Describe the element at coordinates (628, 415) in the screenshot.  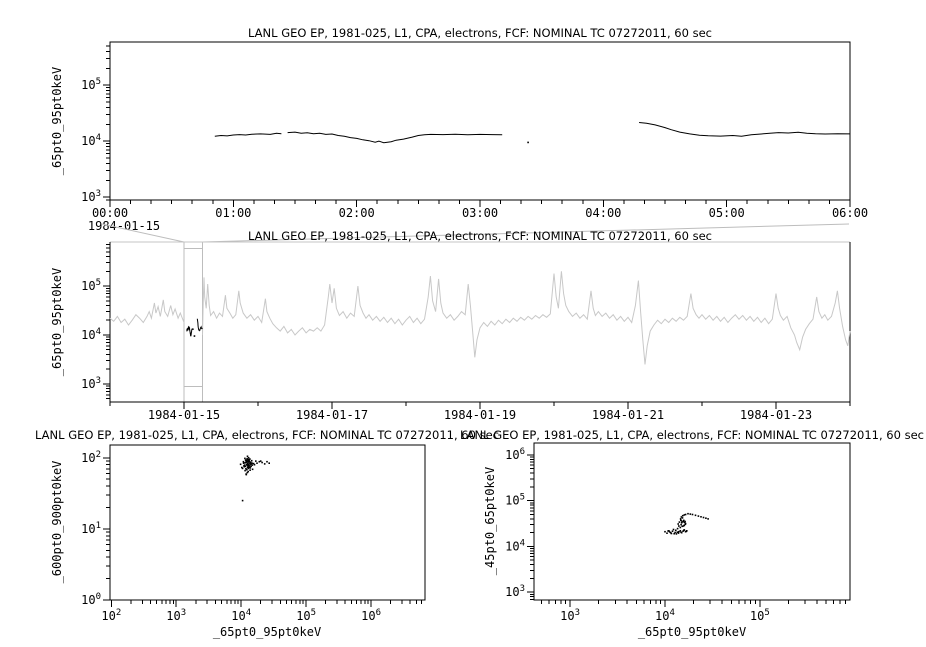
I see `x-tick-label: 1984-01-21` at that location.